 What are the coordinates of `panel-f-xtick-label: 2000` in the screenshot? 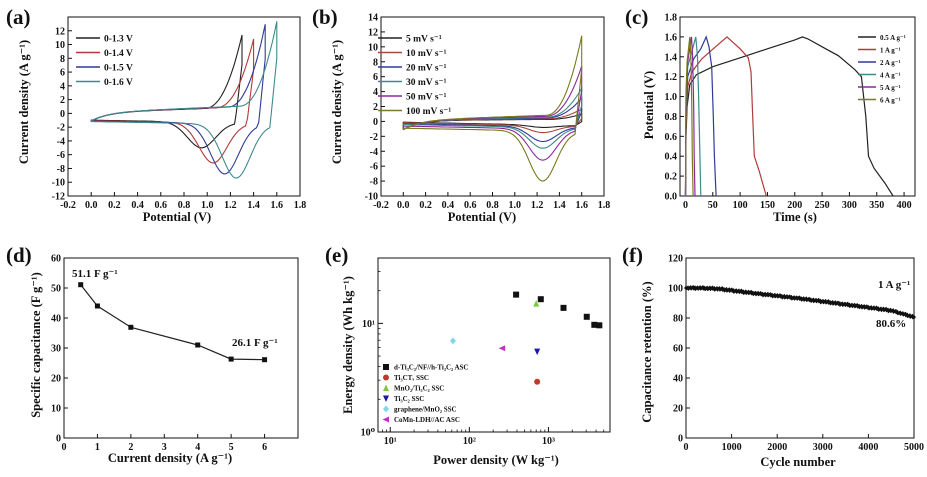 It's located at (777, 447).